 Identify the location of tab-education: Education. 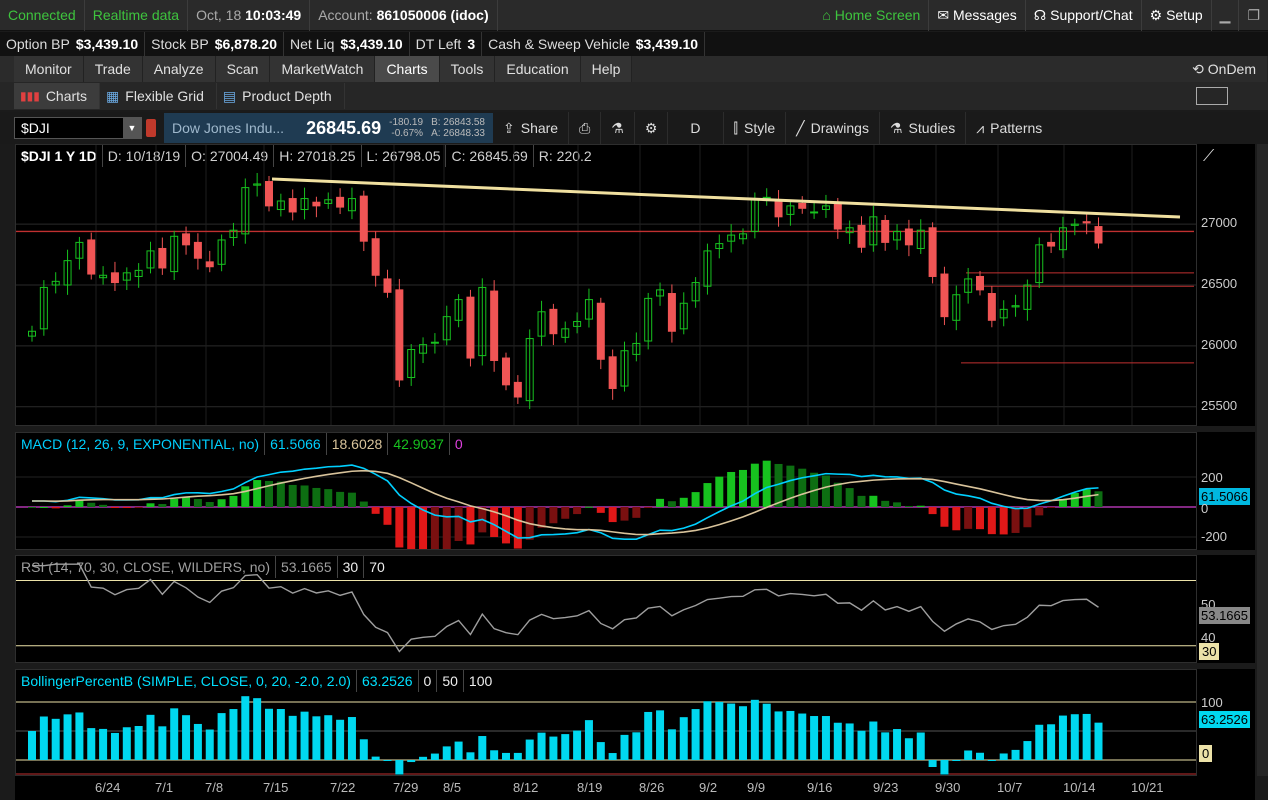
(538, 69).